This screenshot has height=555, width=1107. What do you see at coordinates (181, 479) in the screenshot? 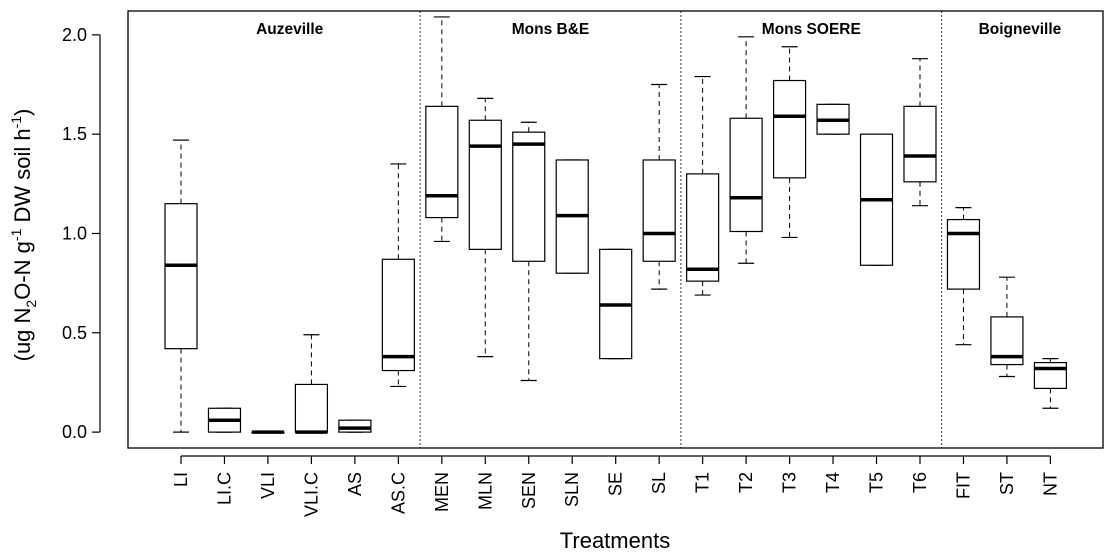
I see `x-tick-label-LI: LI` at bounding box center [181, 479].